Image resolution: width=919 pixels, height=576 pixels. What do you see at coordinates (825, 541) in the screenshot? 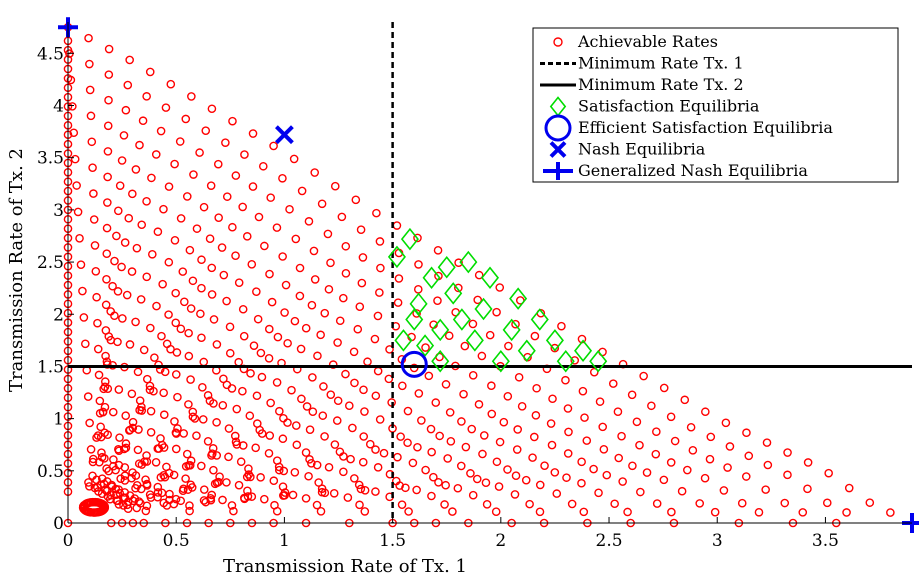
I see `x-tick-label: 3.5` at bounding box center [825, 541].